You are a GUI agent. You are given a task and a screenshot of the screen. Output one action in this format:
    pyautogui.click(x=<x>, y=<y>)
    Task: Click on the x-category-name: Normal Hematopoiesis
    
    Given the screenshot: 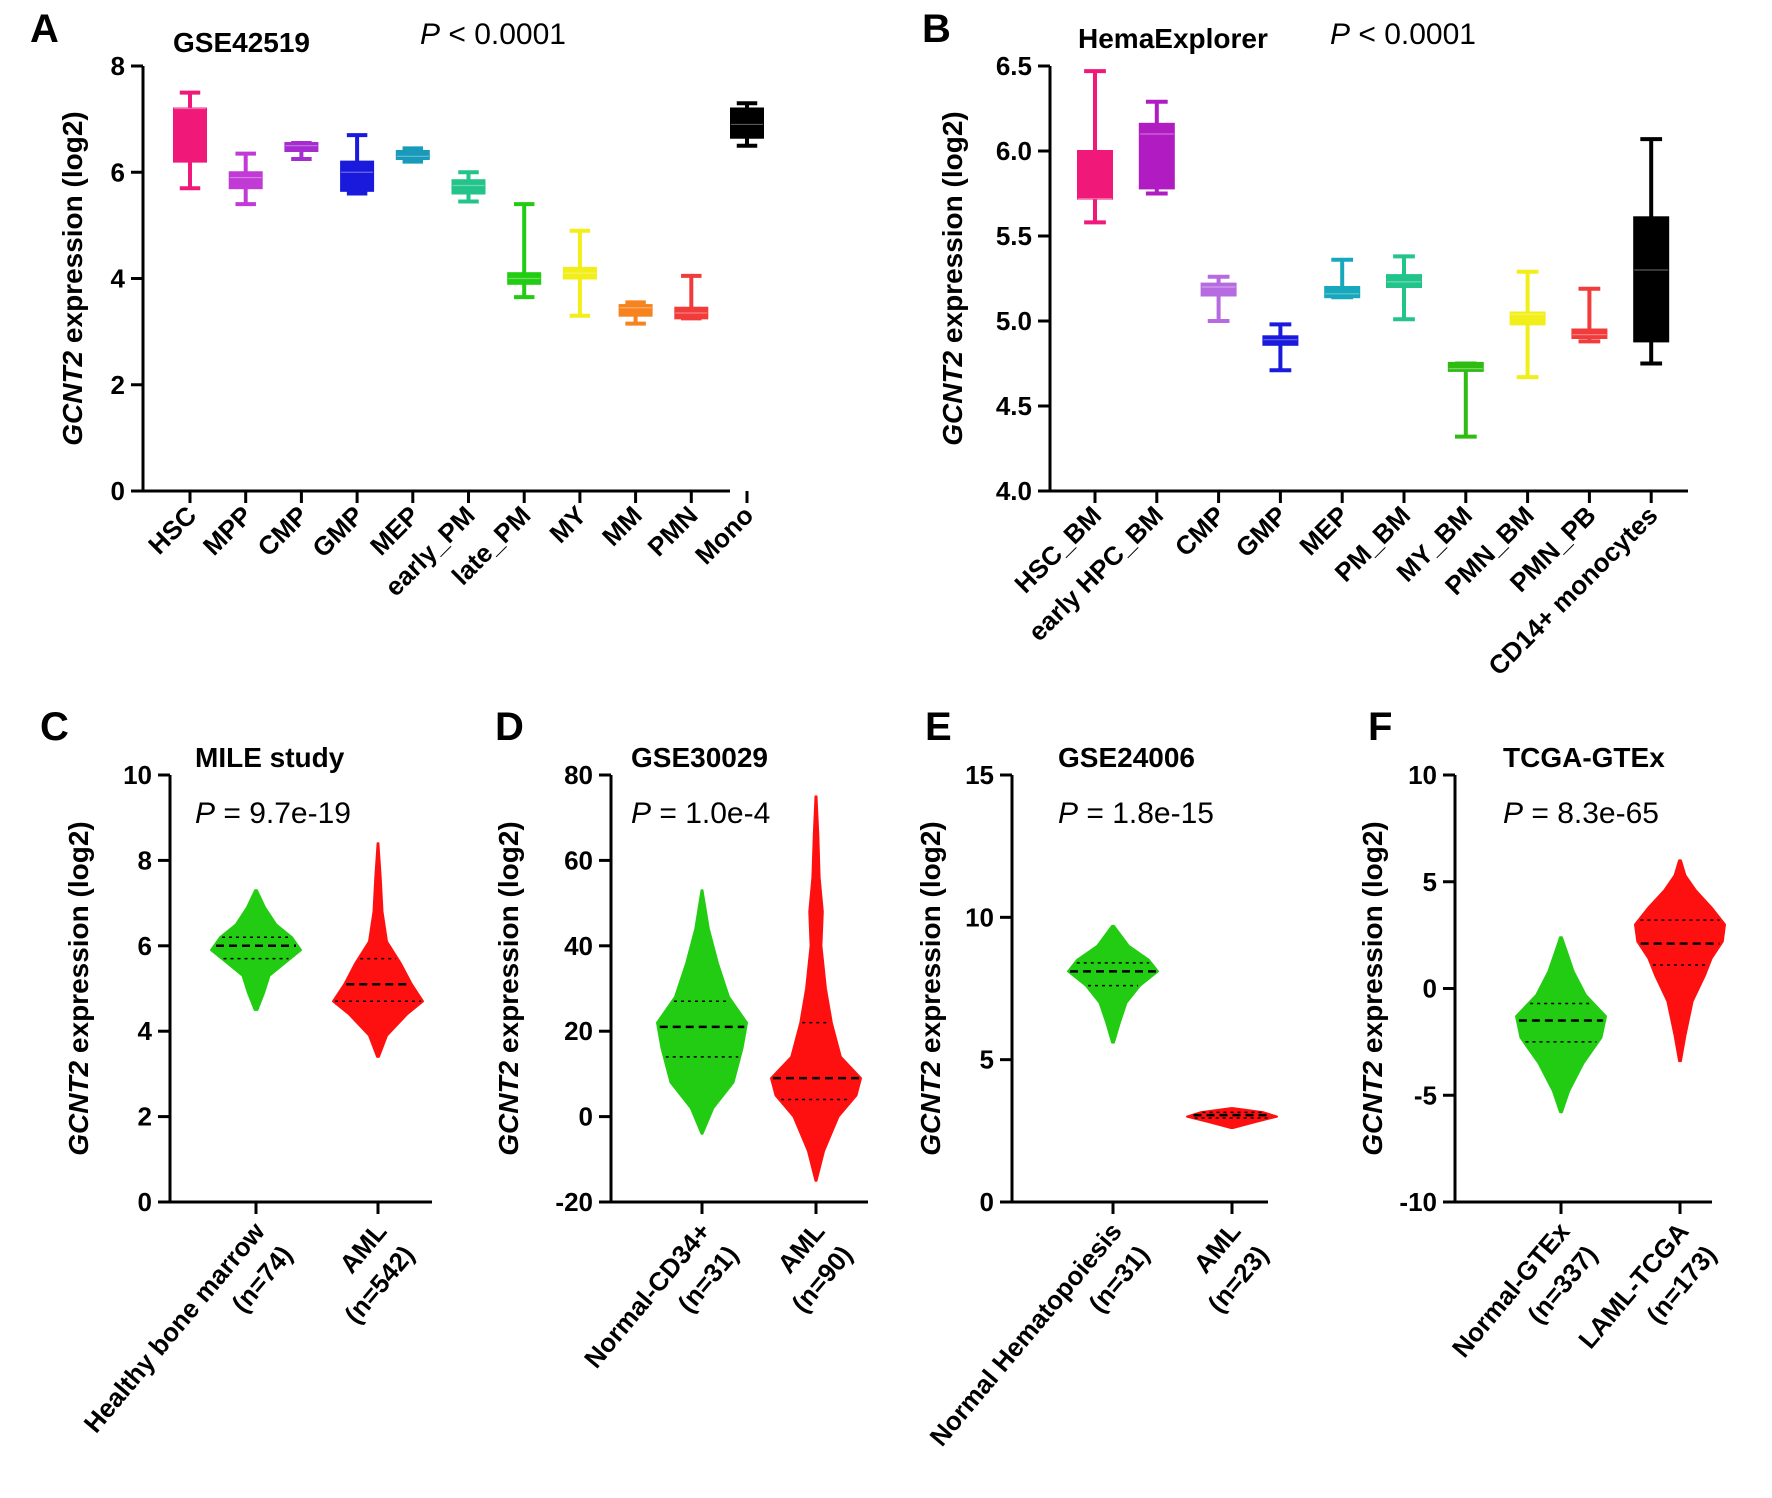 What is the action you would take?
    pyautogui.click(x=1026, y=1334)
    